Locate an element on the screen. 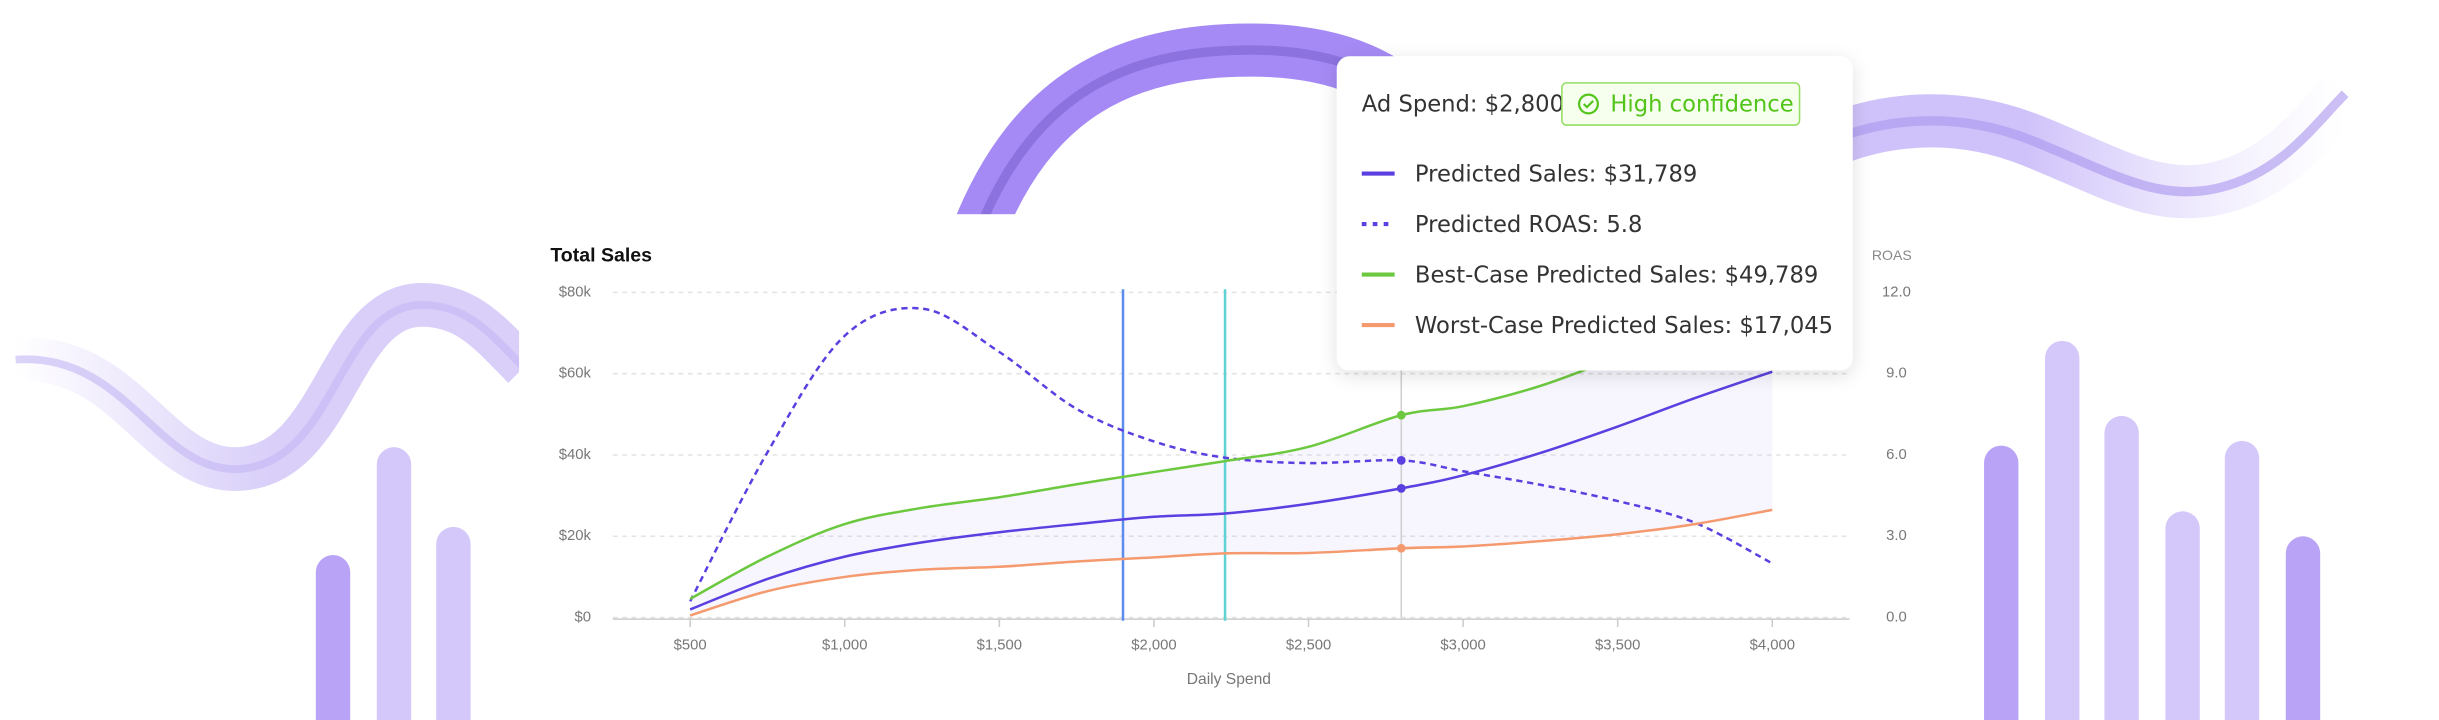  x-tick-label: $4,000 is located at coordinates (1772, 646).